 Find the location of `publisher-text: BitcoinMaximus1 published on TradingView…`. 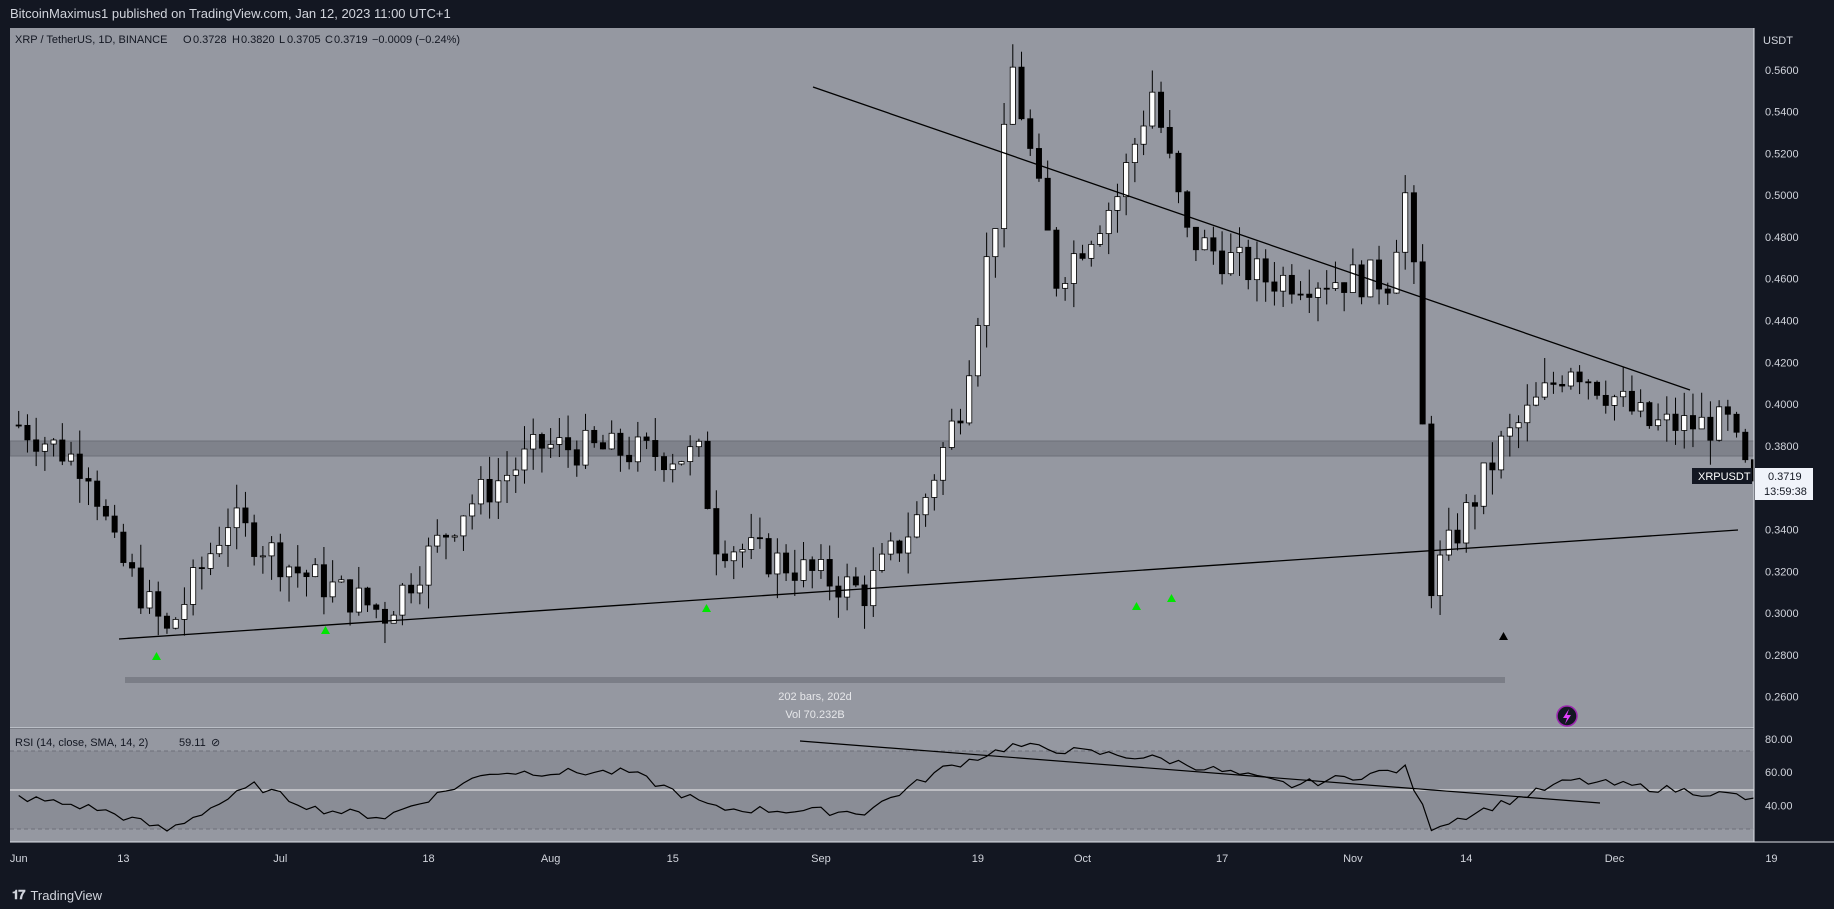

publisher-text: BitcoinMaximus1 published on TradingView… is located at coordinates (230, 13).